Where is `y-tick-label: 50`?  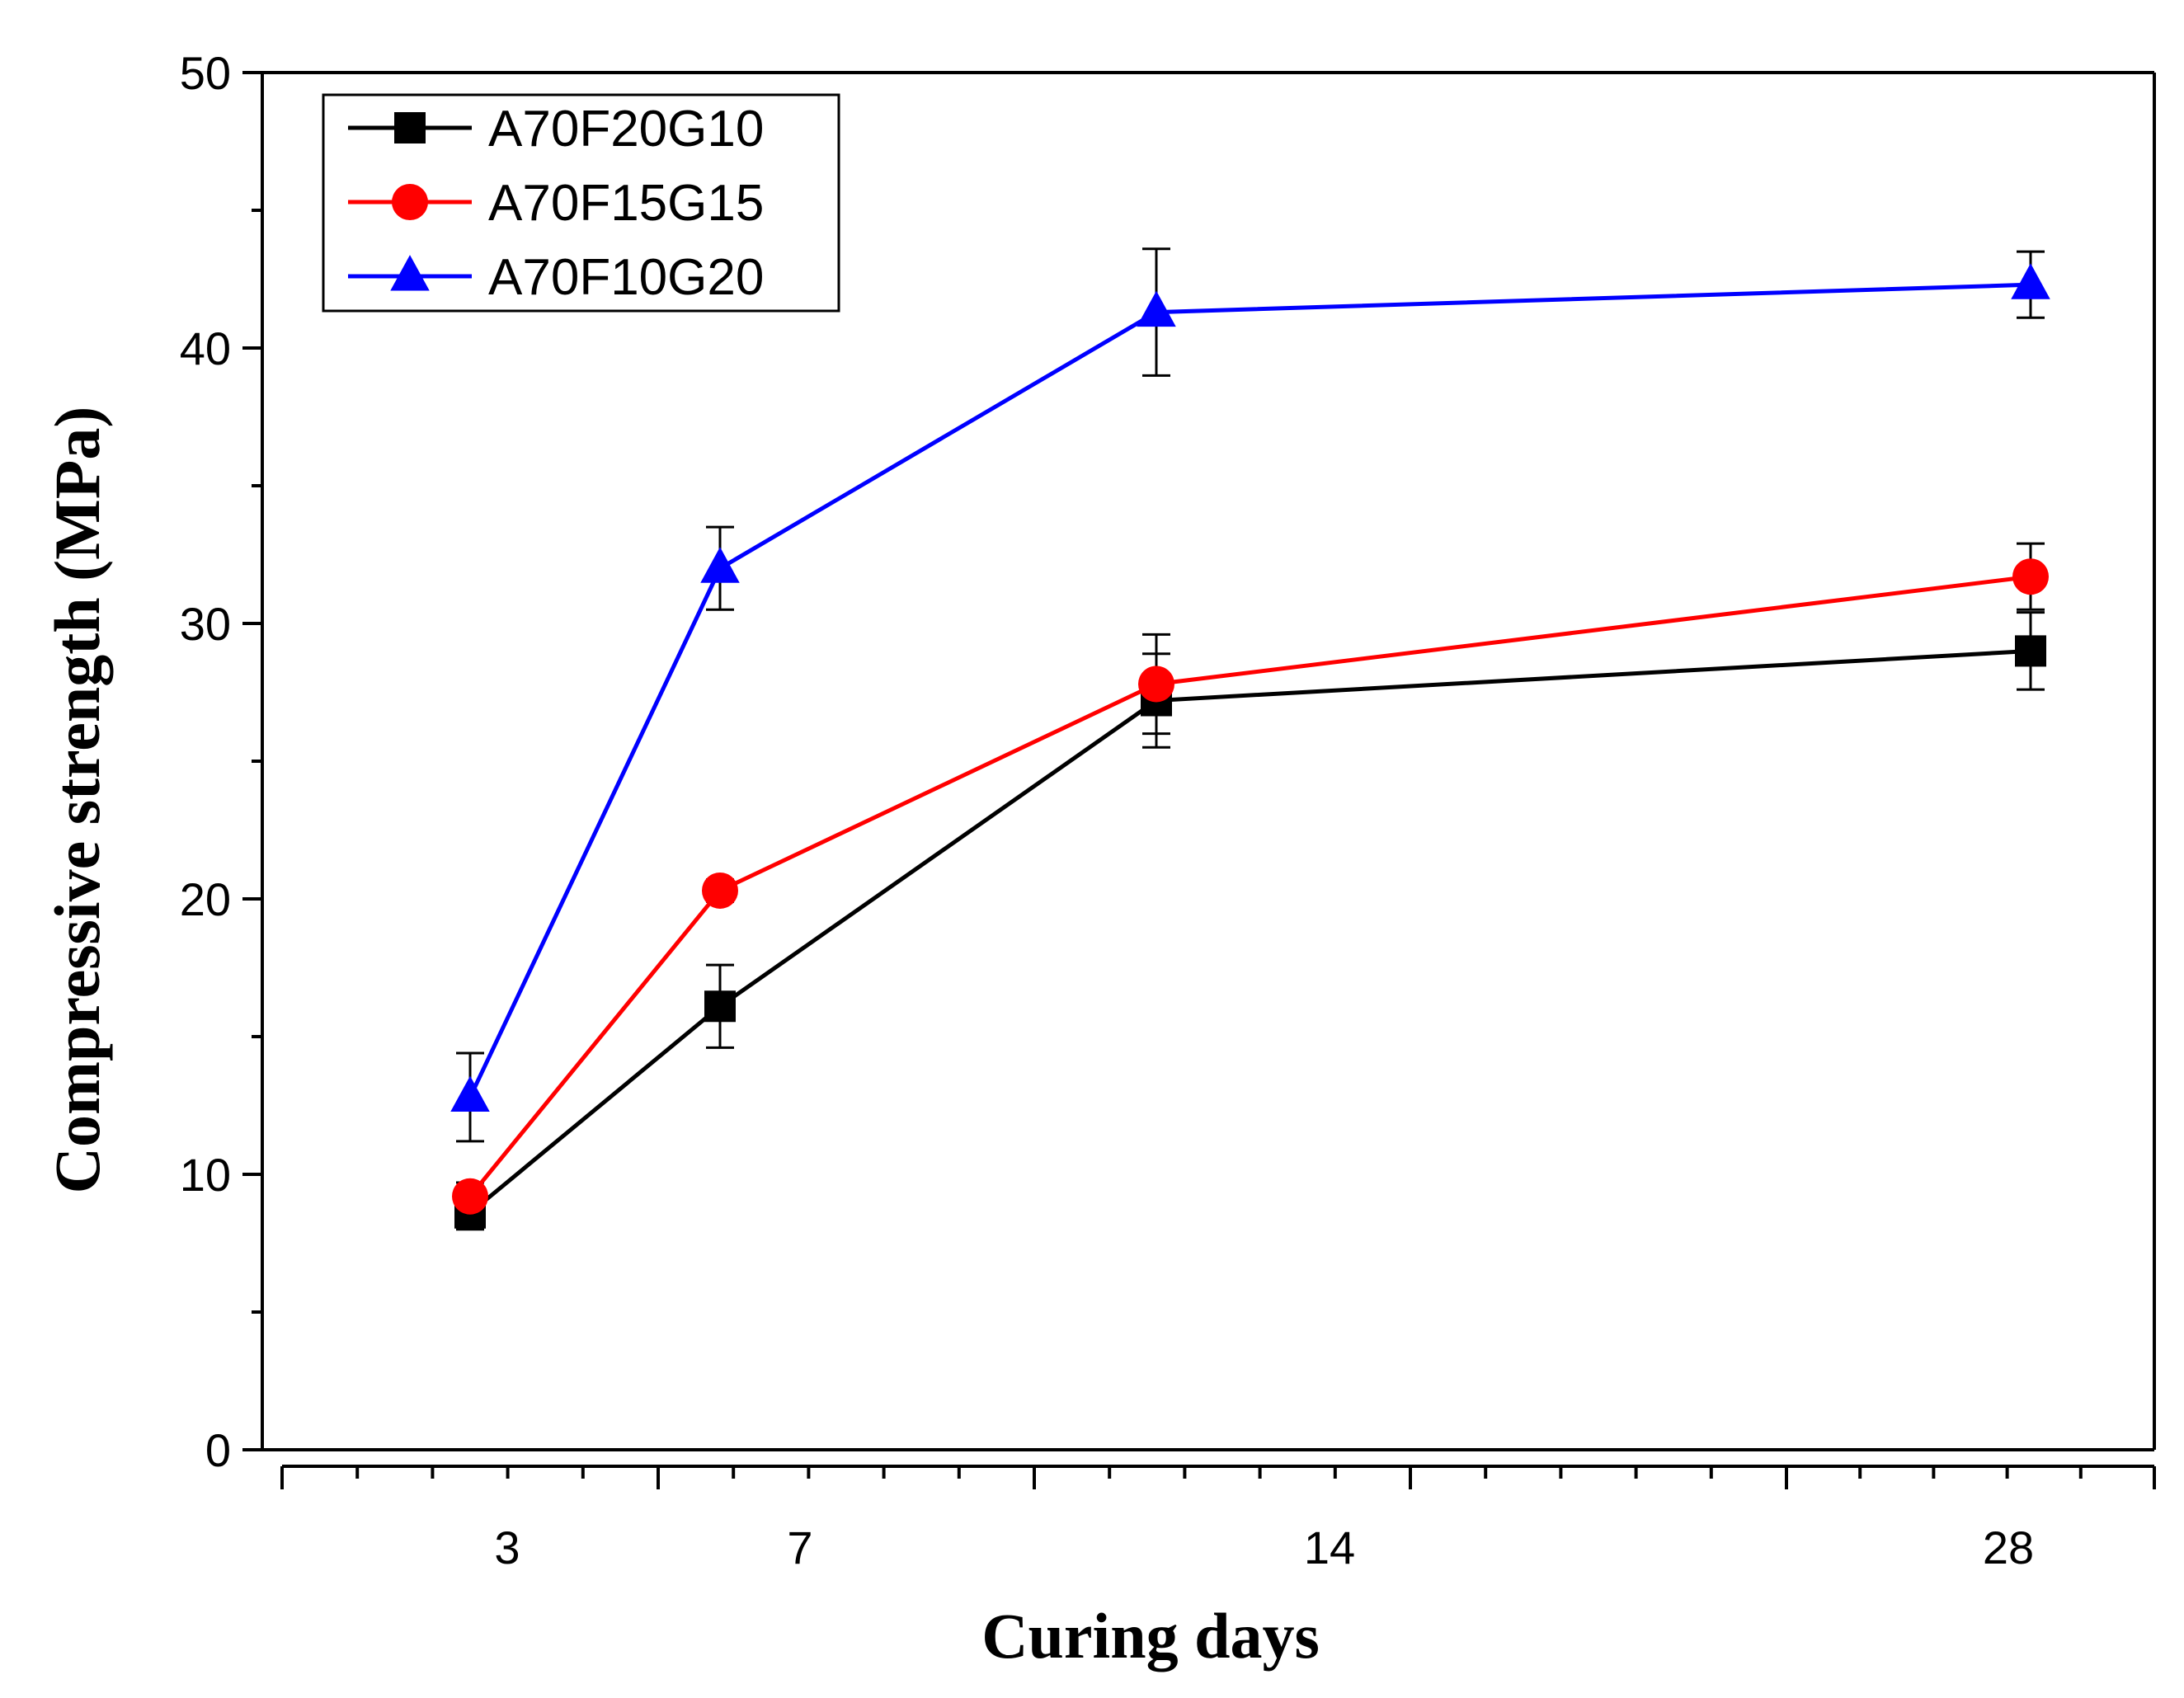 y-tick-label: 50 is located at coordinates (205, 73).